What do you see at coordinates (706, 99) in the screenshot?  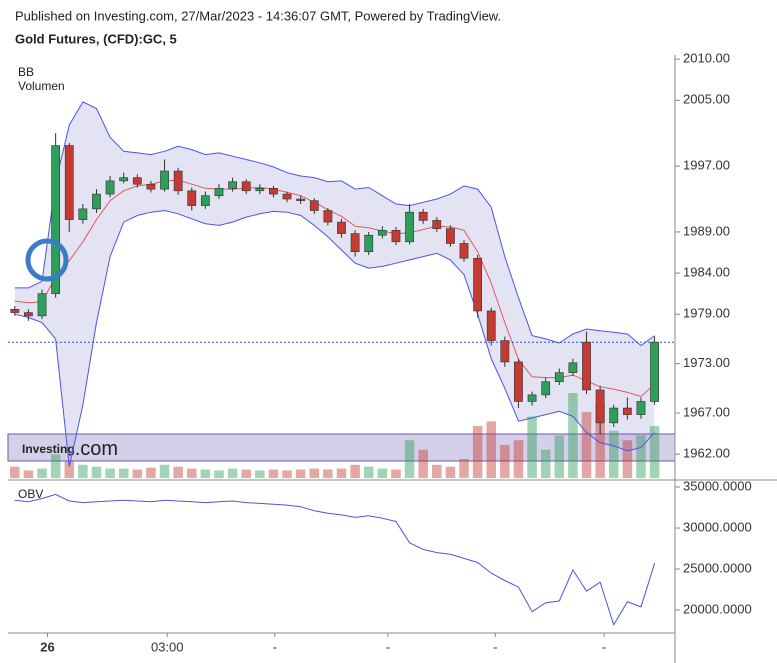 I see `y-tick-label: 2005.00` at bounding box center [706, 99].